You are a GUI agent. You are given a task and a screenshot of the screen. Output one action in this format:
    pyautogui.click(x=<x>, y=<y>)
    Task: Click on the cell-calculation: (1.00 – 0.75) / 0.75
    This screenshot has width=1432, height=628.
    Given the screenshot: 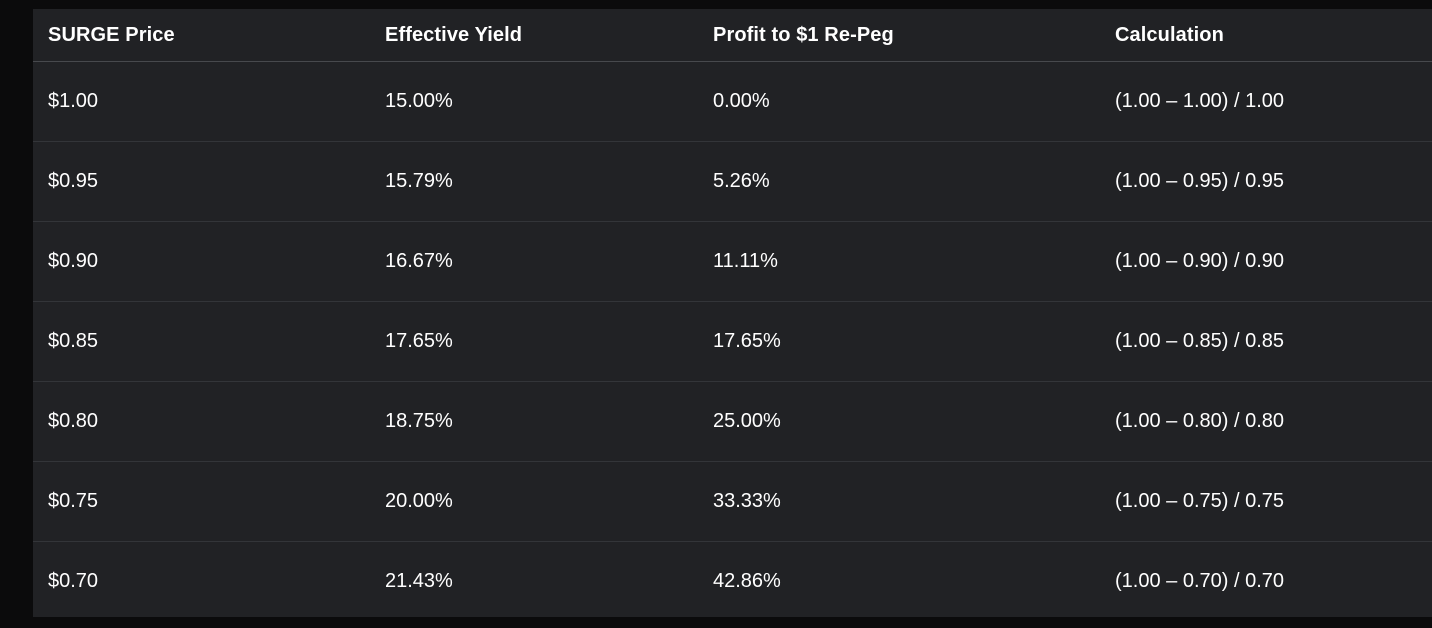 What is the action you would take?
    pyautogui.click(x=1266, y=501)
    